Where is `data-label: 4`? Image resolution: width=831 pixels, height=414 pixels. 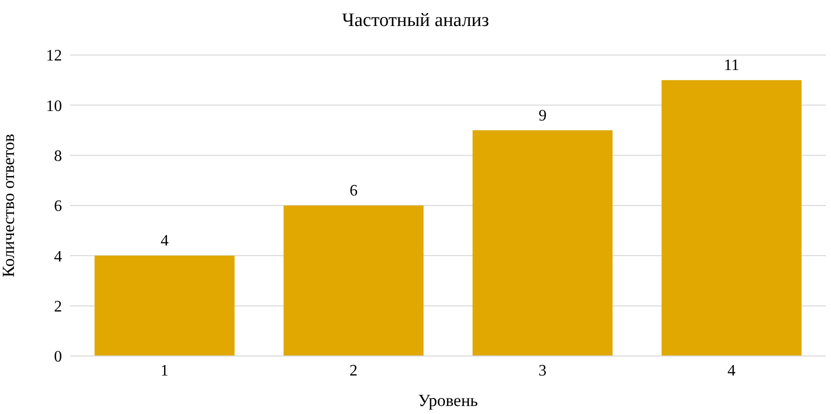 data-label: 4 is located at coordinates (164, 241).